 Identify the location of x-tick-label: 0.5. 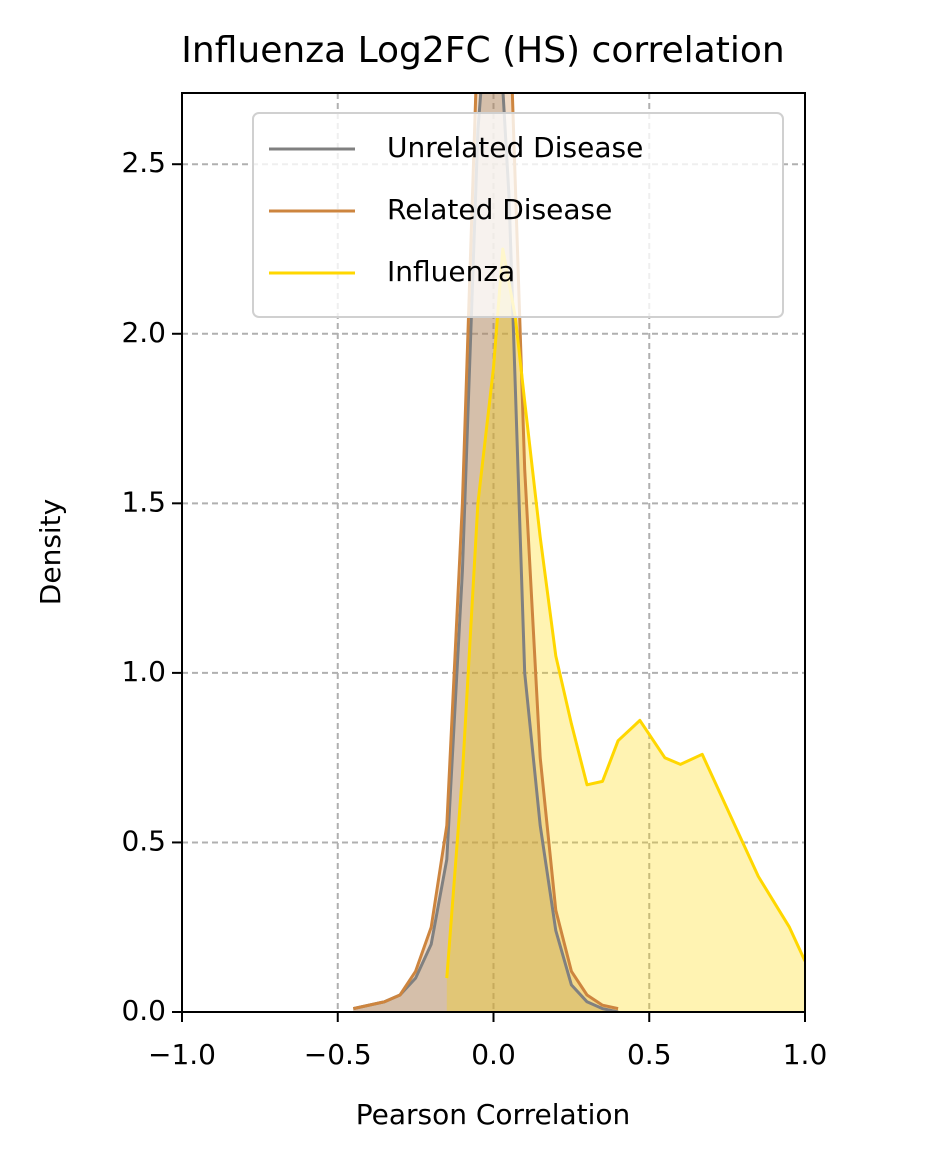
(649, 1054).